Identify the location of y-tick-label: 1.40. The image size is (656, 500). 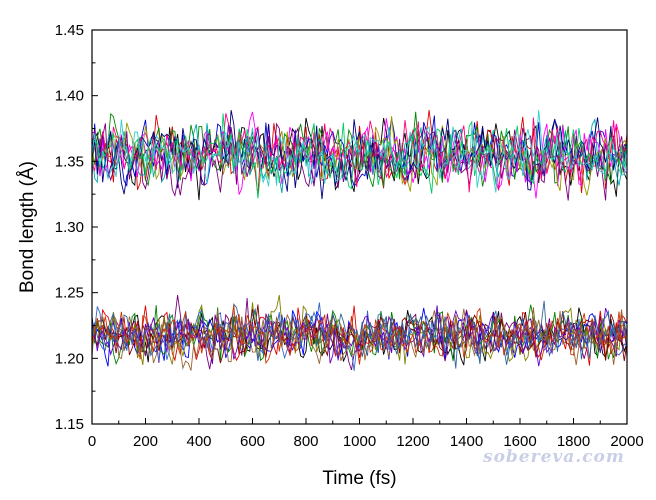
(69, 96).